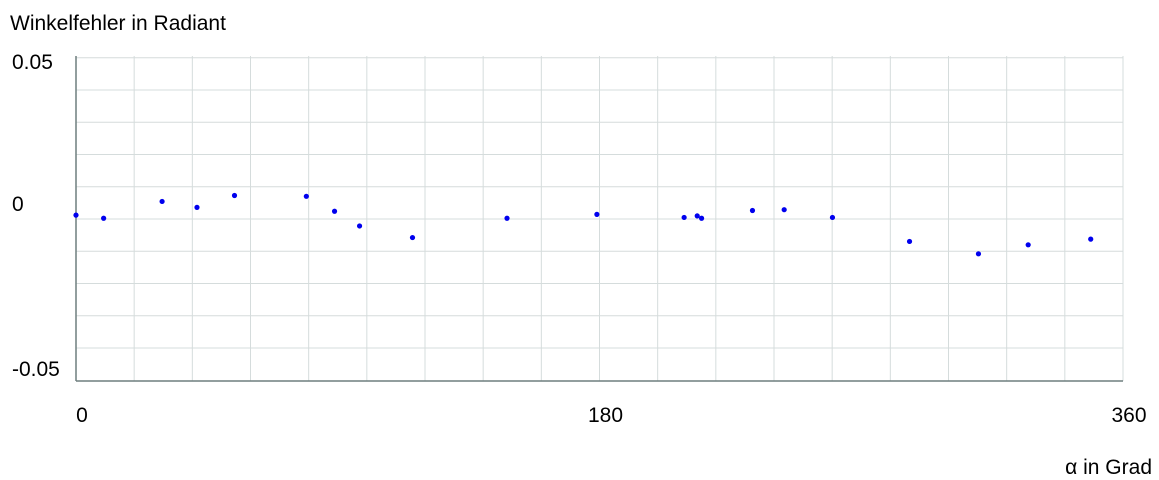 This screenshot has width=1159, height=480. Describe the element at coordinates (583, 224) in the screenshot. I see `data-points` at that location.